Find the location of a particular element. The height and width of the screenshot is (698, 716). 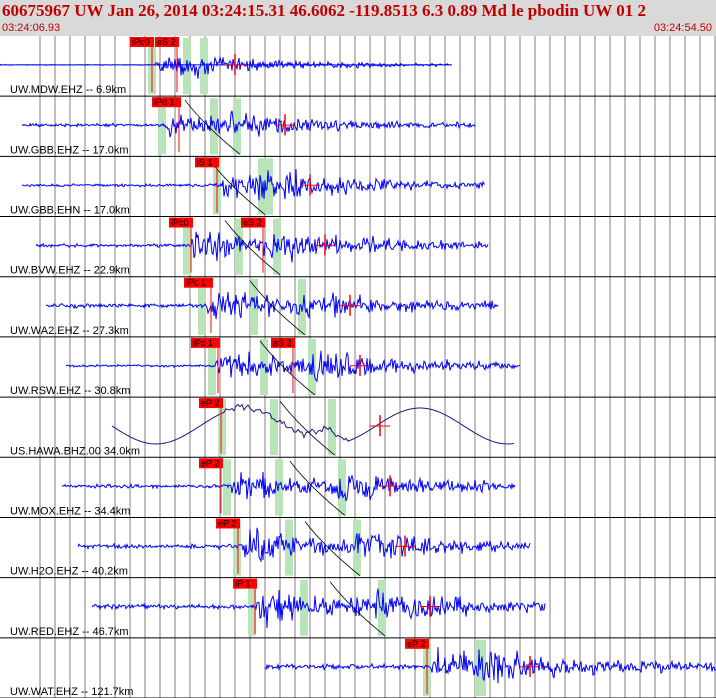

trace-row: eP 2 US.HAWA.BHZ.00 34.0km is located at coordinates (358, 428).